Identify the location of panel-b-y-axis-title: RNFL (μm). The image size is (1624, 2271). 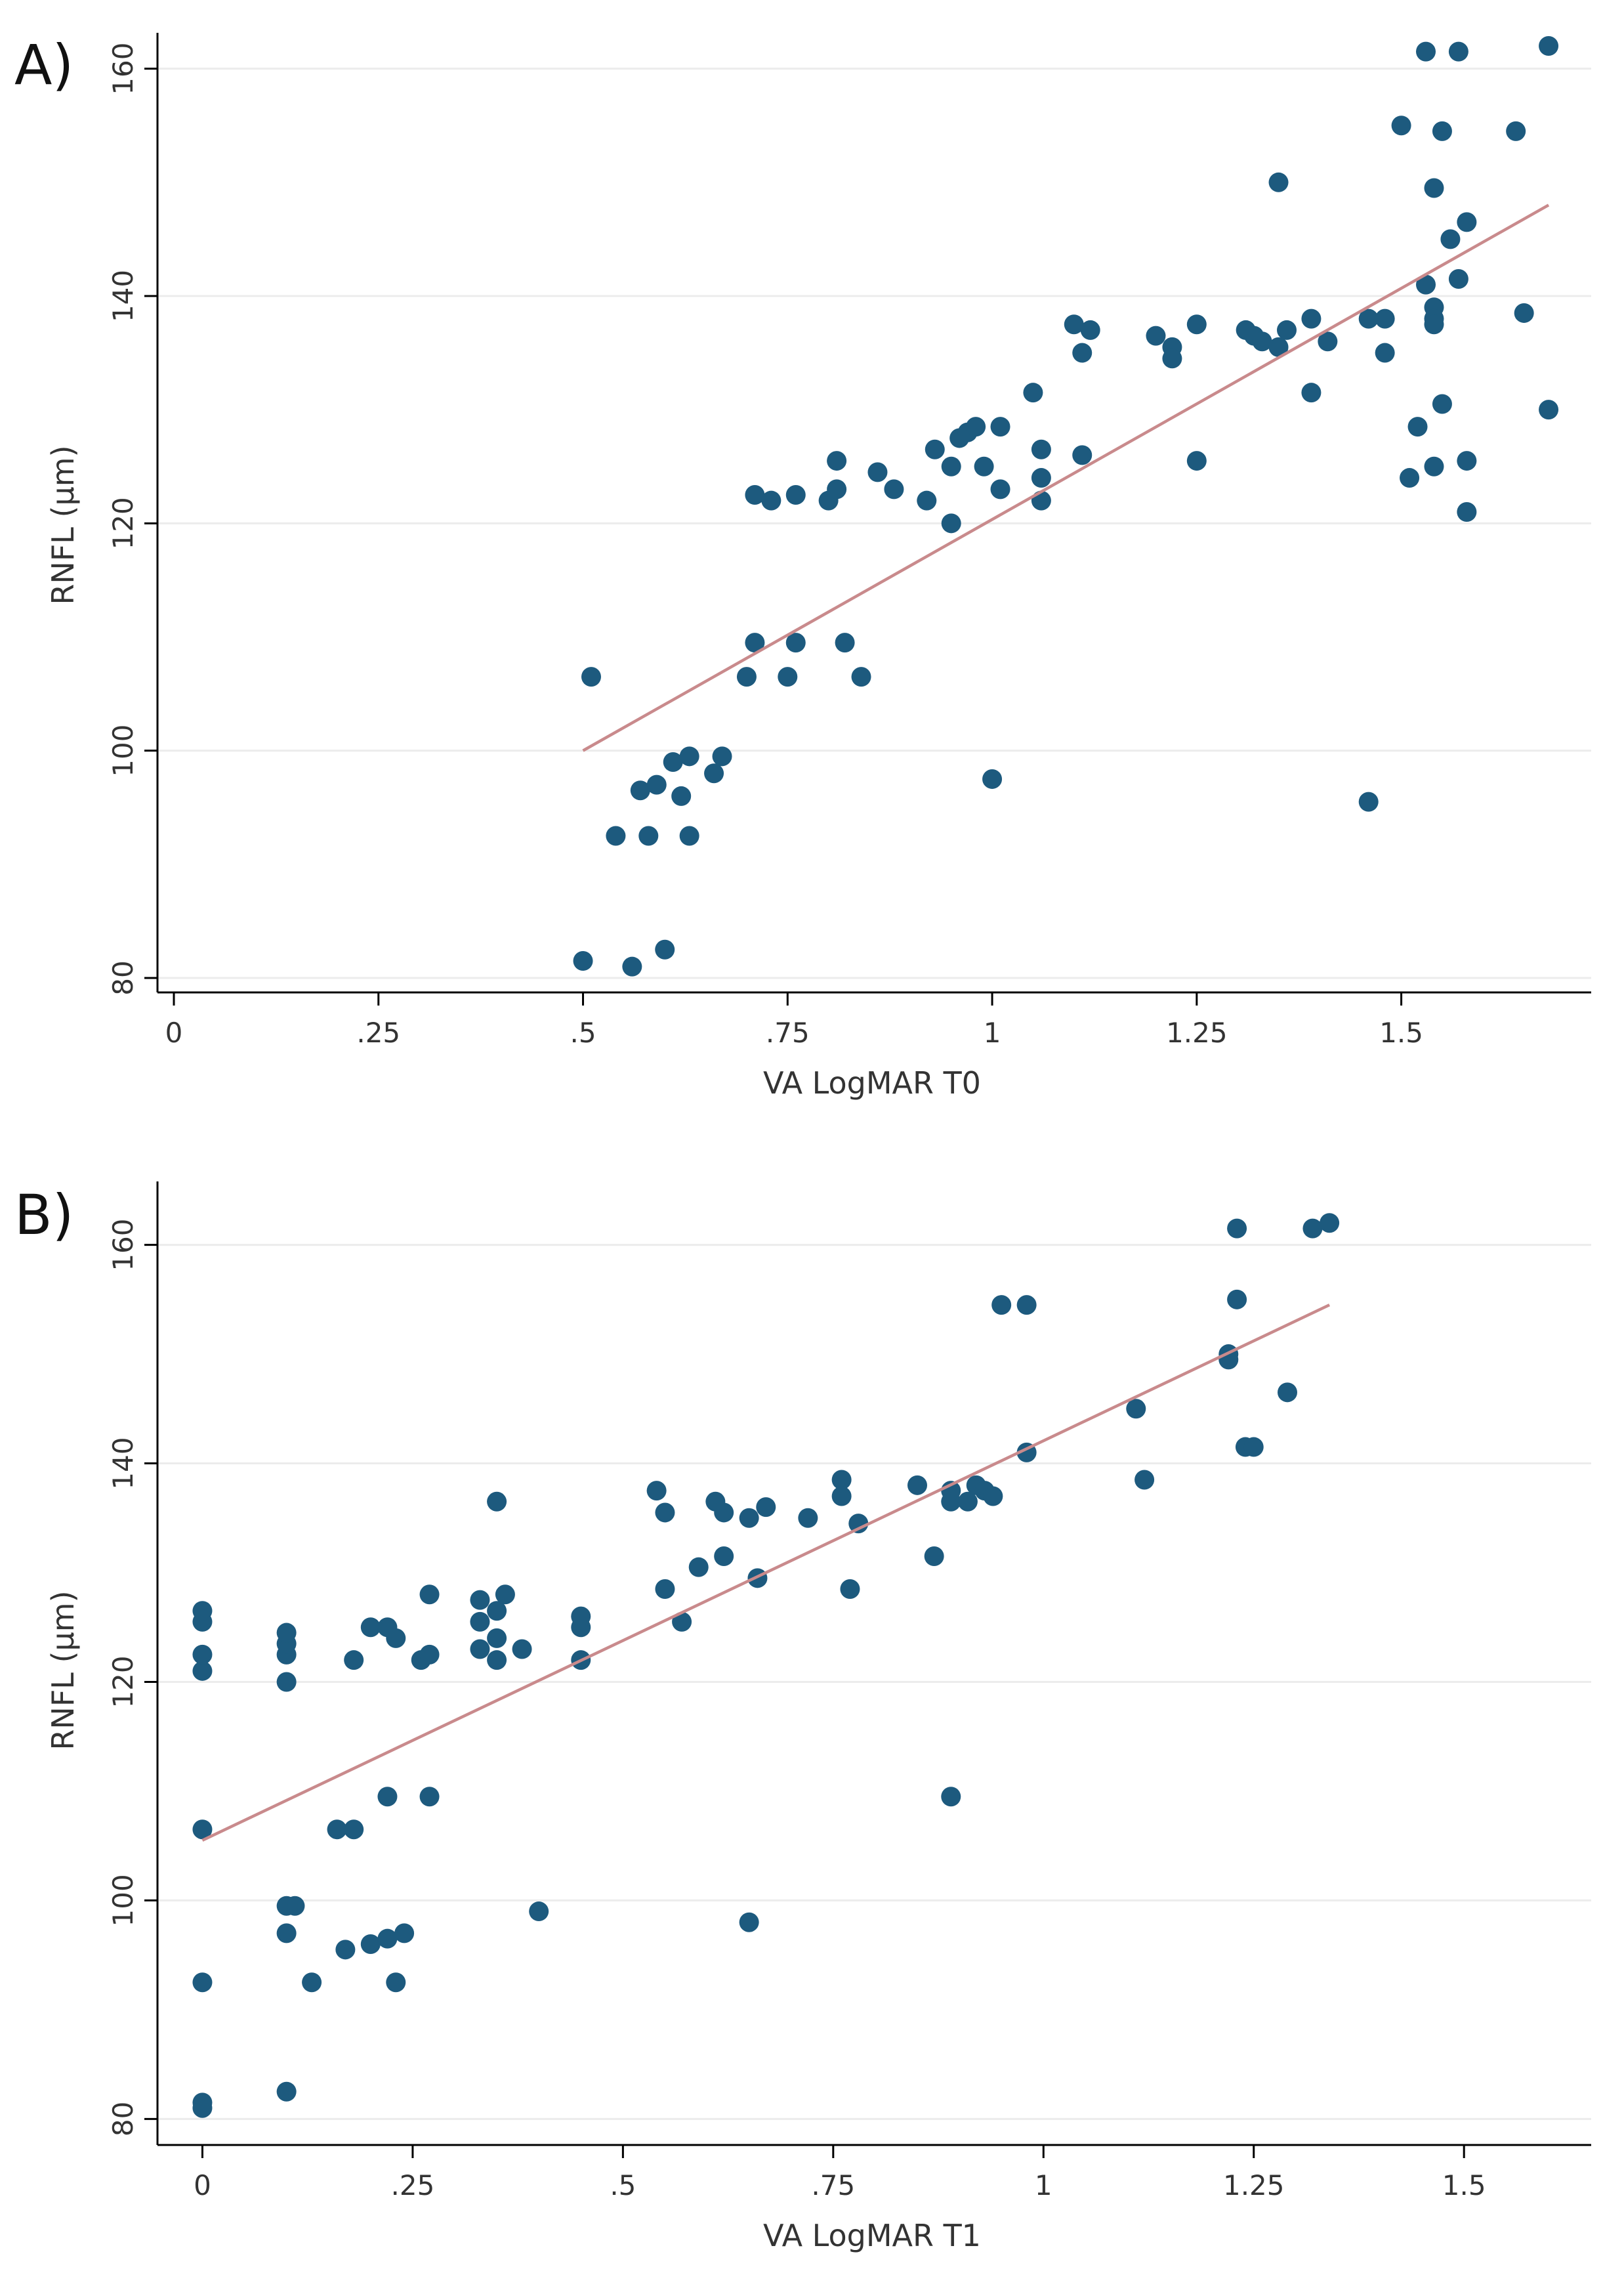
(63, 1670).